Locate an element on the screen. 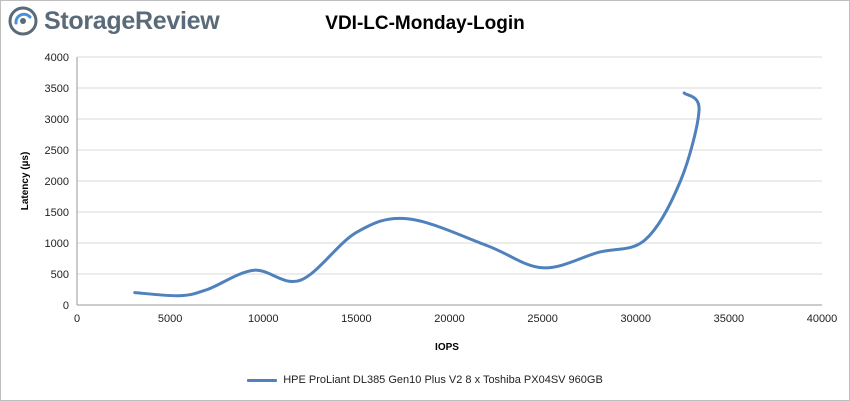 The height and width of the screenshot is (401, 850). x-tick-label: 5000 is located at coordinates (170, 319).